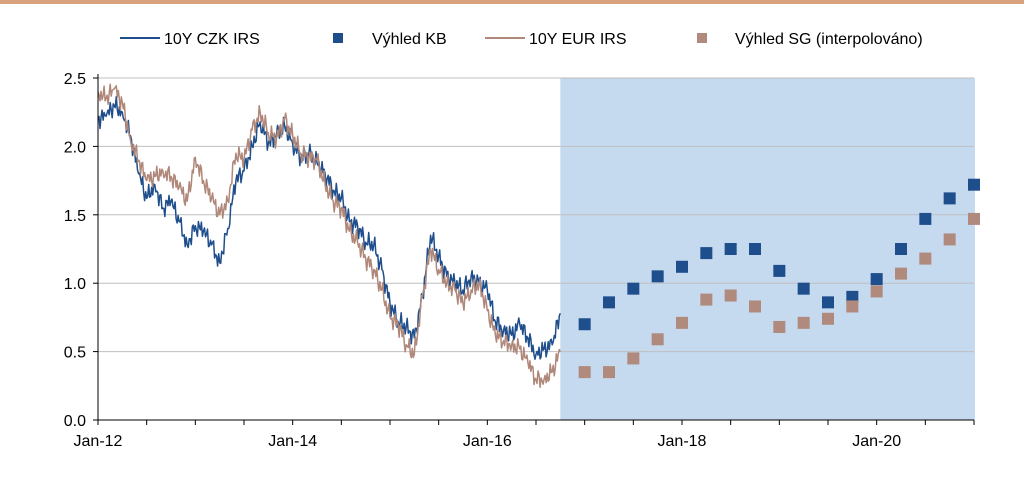  I want to click on y-tick-label: 2.0, so click(75, 147).